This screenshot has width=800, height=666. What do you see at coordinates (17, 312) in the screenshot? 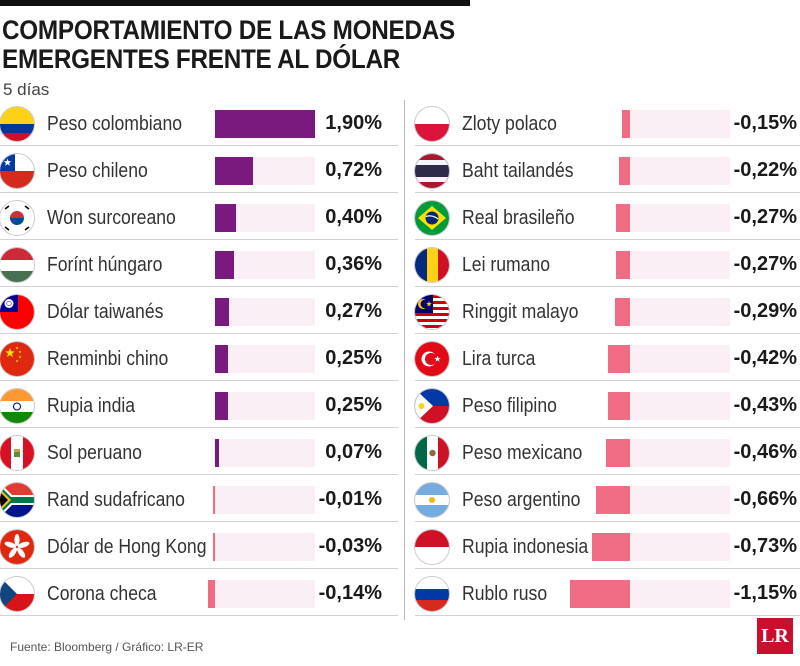
I see `taiwan-flag-icon` at bounding box center [17, 312].